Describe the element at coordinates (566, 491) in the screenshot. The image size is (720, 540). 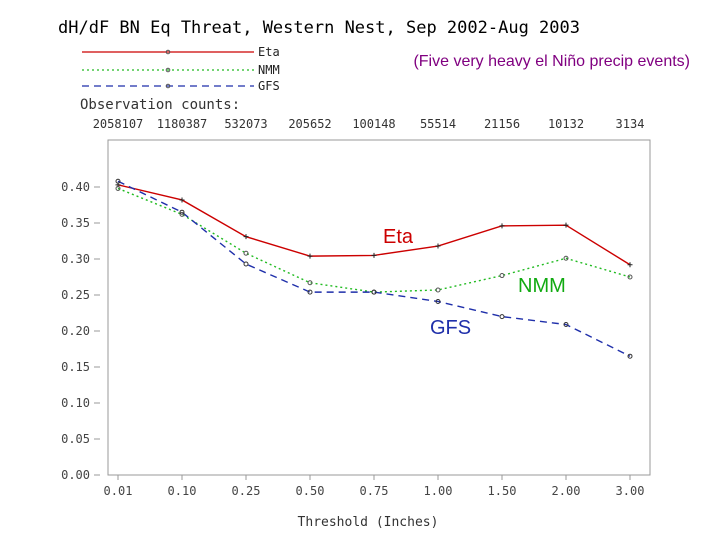
I see `x-tick-label: 2.00` at that location.